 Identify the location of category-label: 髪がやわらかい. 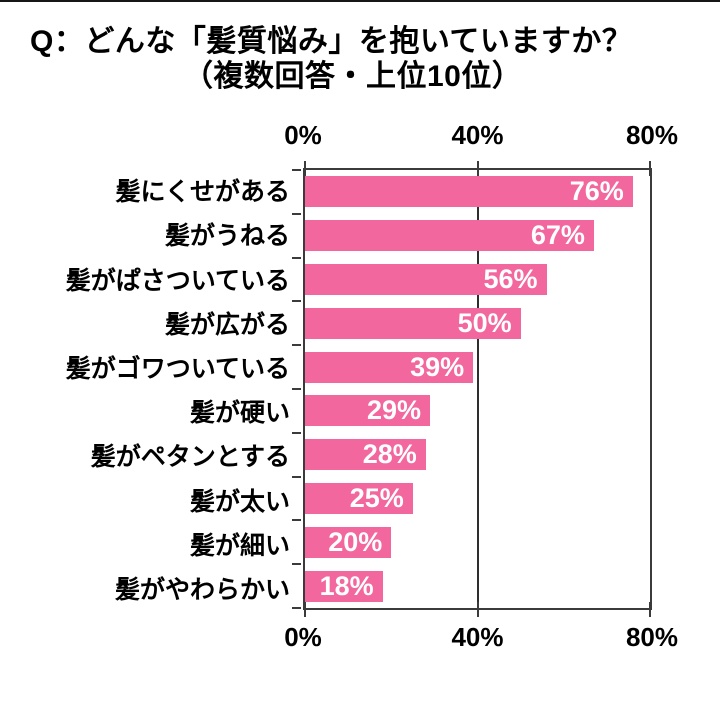
(202, 589).